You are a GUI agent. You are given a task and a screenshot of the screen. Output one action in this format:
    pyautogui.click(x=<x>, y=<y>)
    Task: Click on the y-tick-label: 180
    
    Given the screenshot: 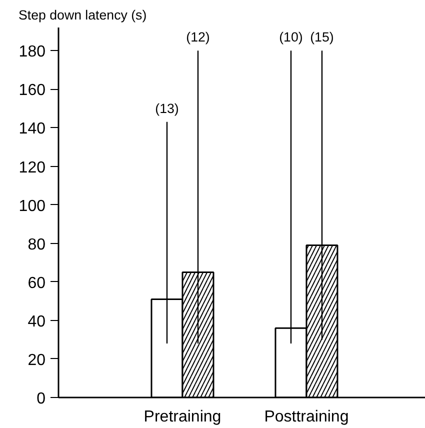 What is the action you would take?
    pyautogui.click(x=32, y=52)
    